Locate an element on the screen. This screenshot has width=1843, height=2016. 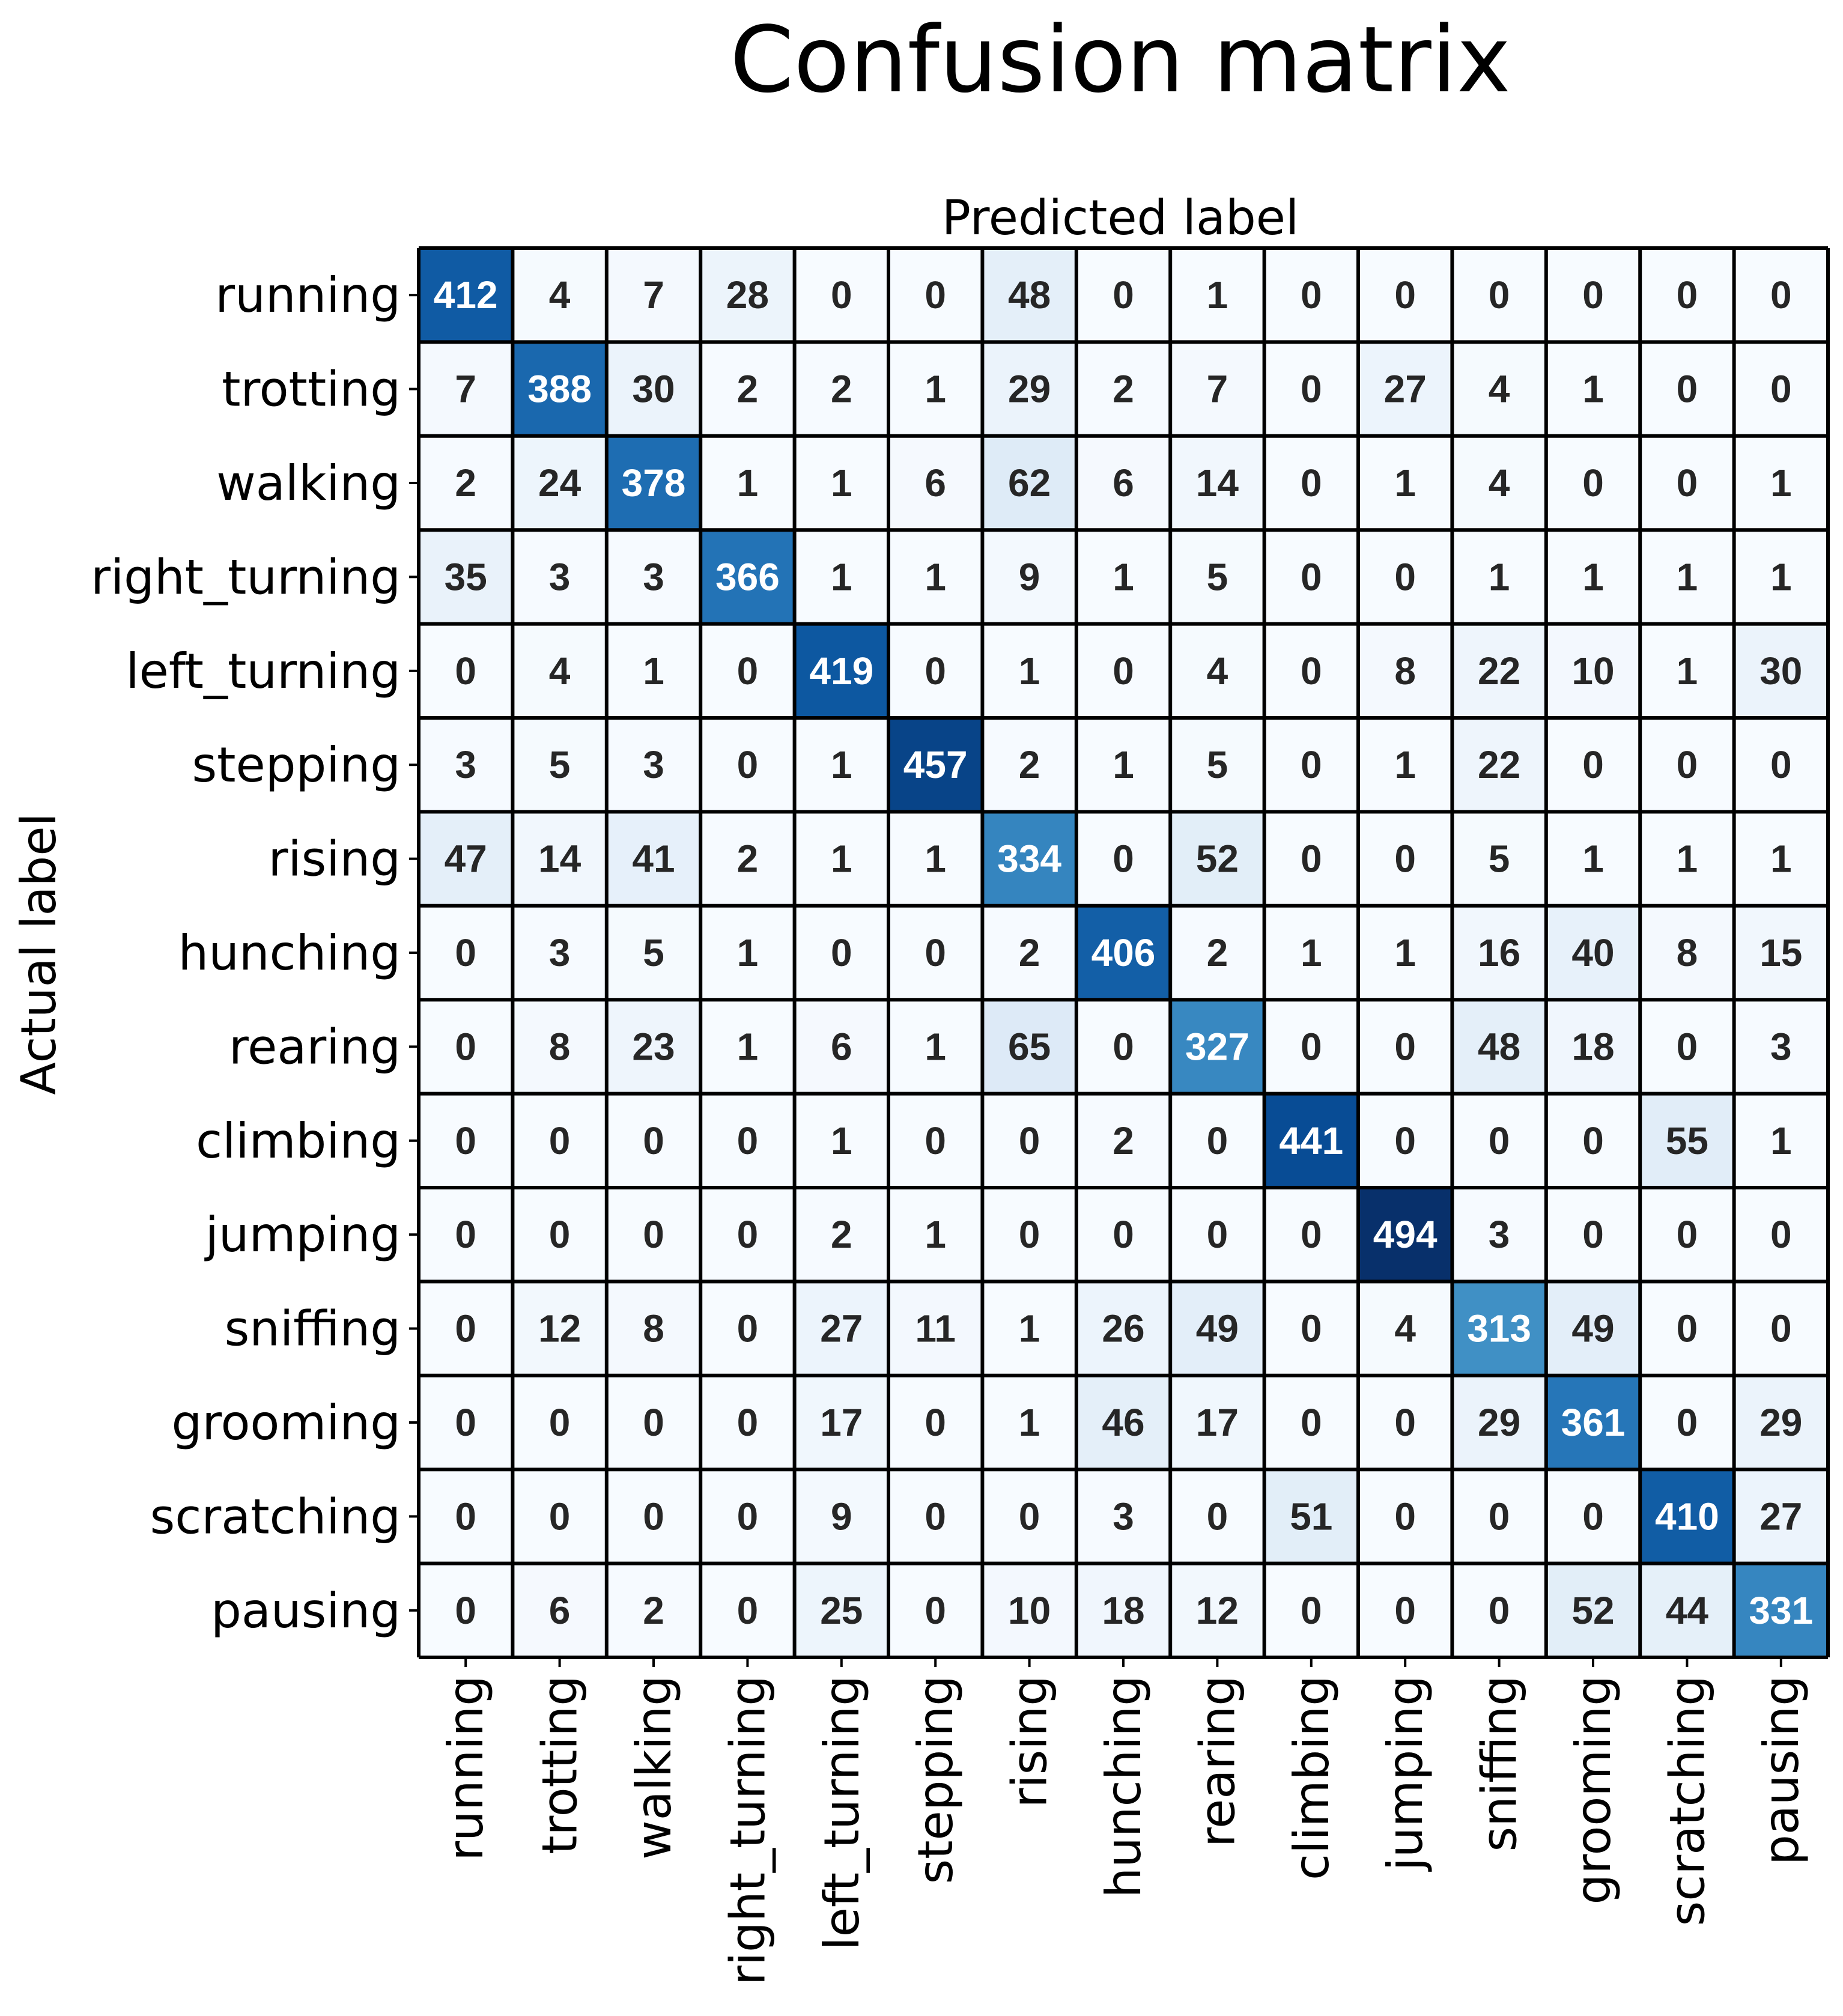
cell-value-label-5-2: 3 is located at coordinates (653, 764).